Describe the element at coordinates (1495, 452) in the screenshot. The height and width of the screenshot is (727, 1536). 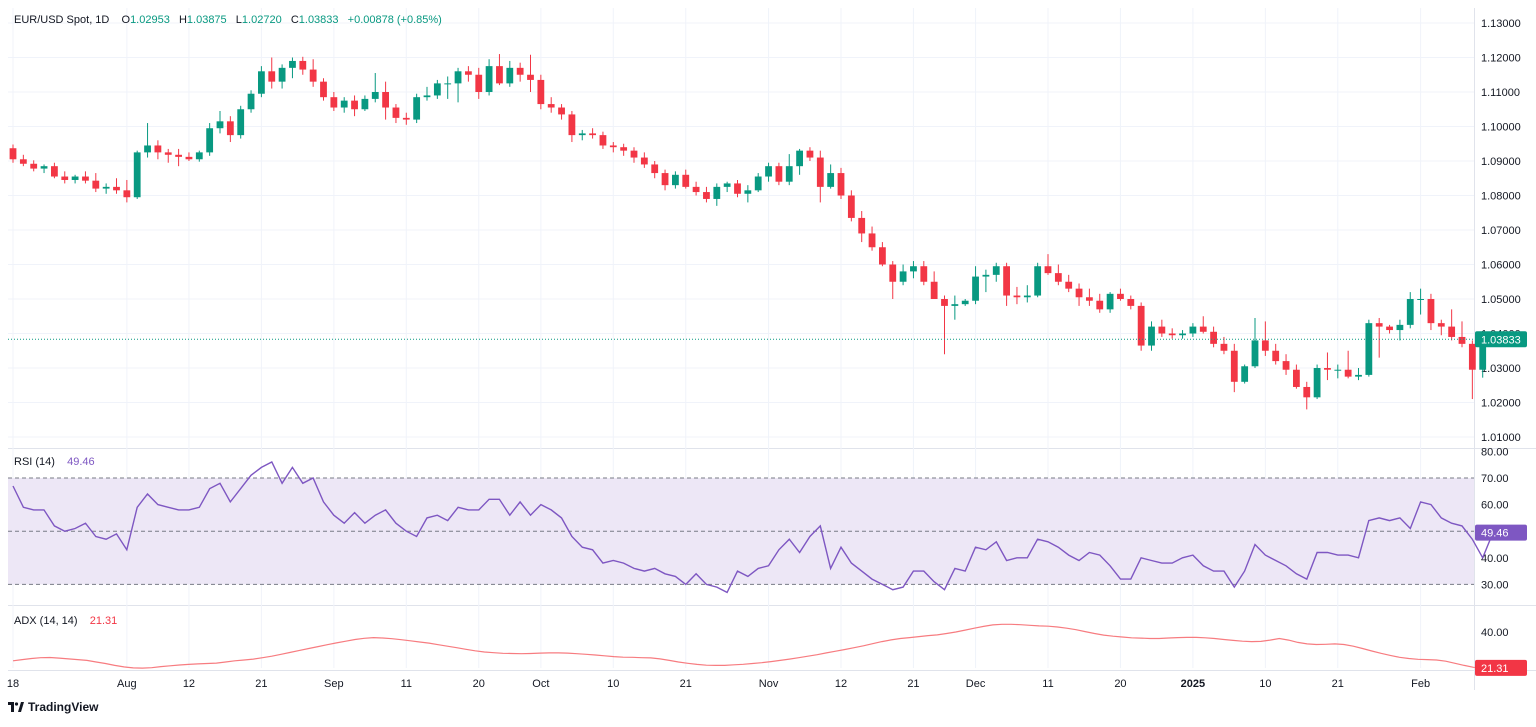
I see `rsi-tick-label: 80.00` at that location.